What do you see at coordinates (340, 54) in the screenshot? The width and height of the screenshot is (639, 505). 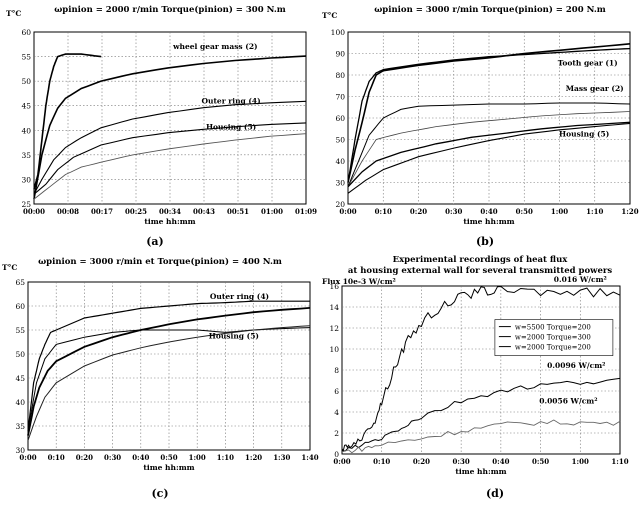 I see `y-tick-label: 90` at bounding box center [340, 54].